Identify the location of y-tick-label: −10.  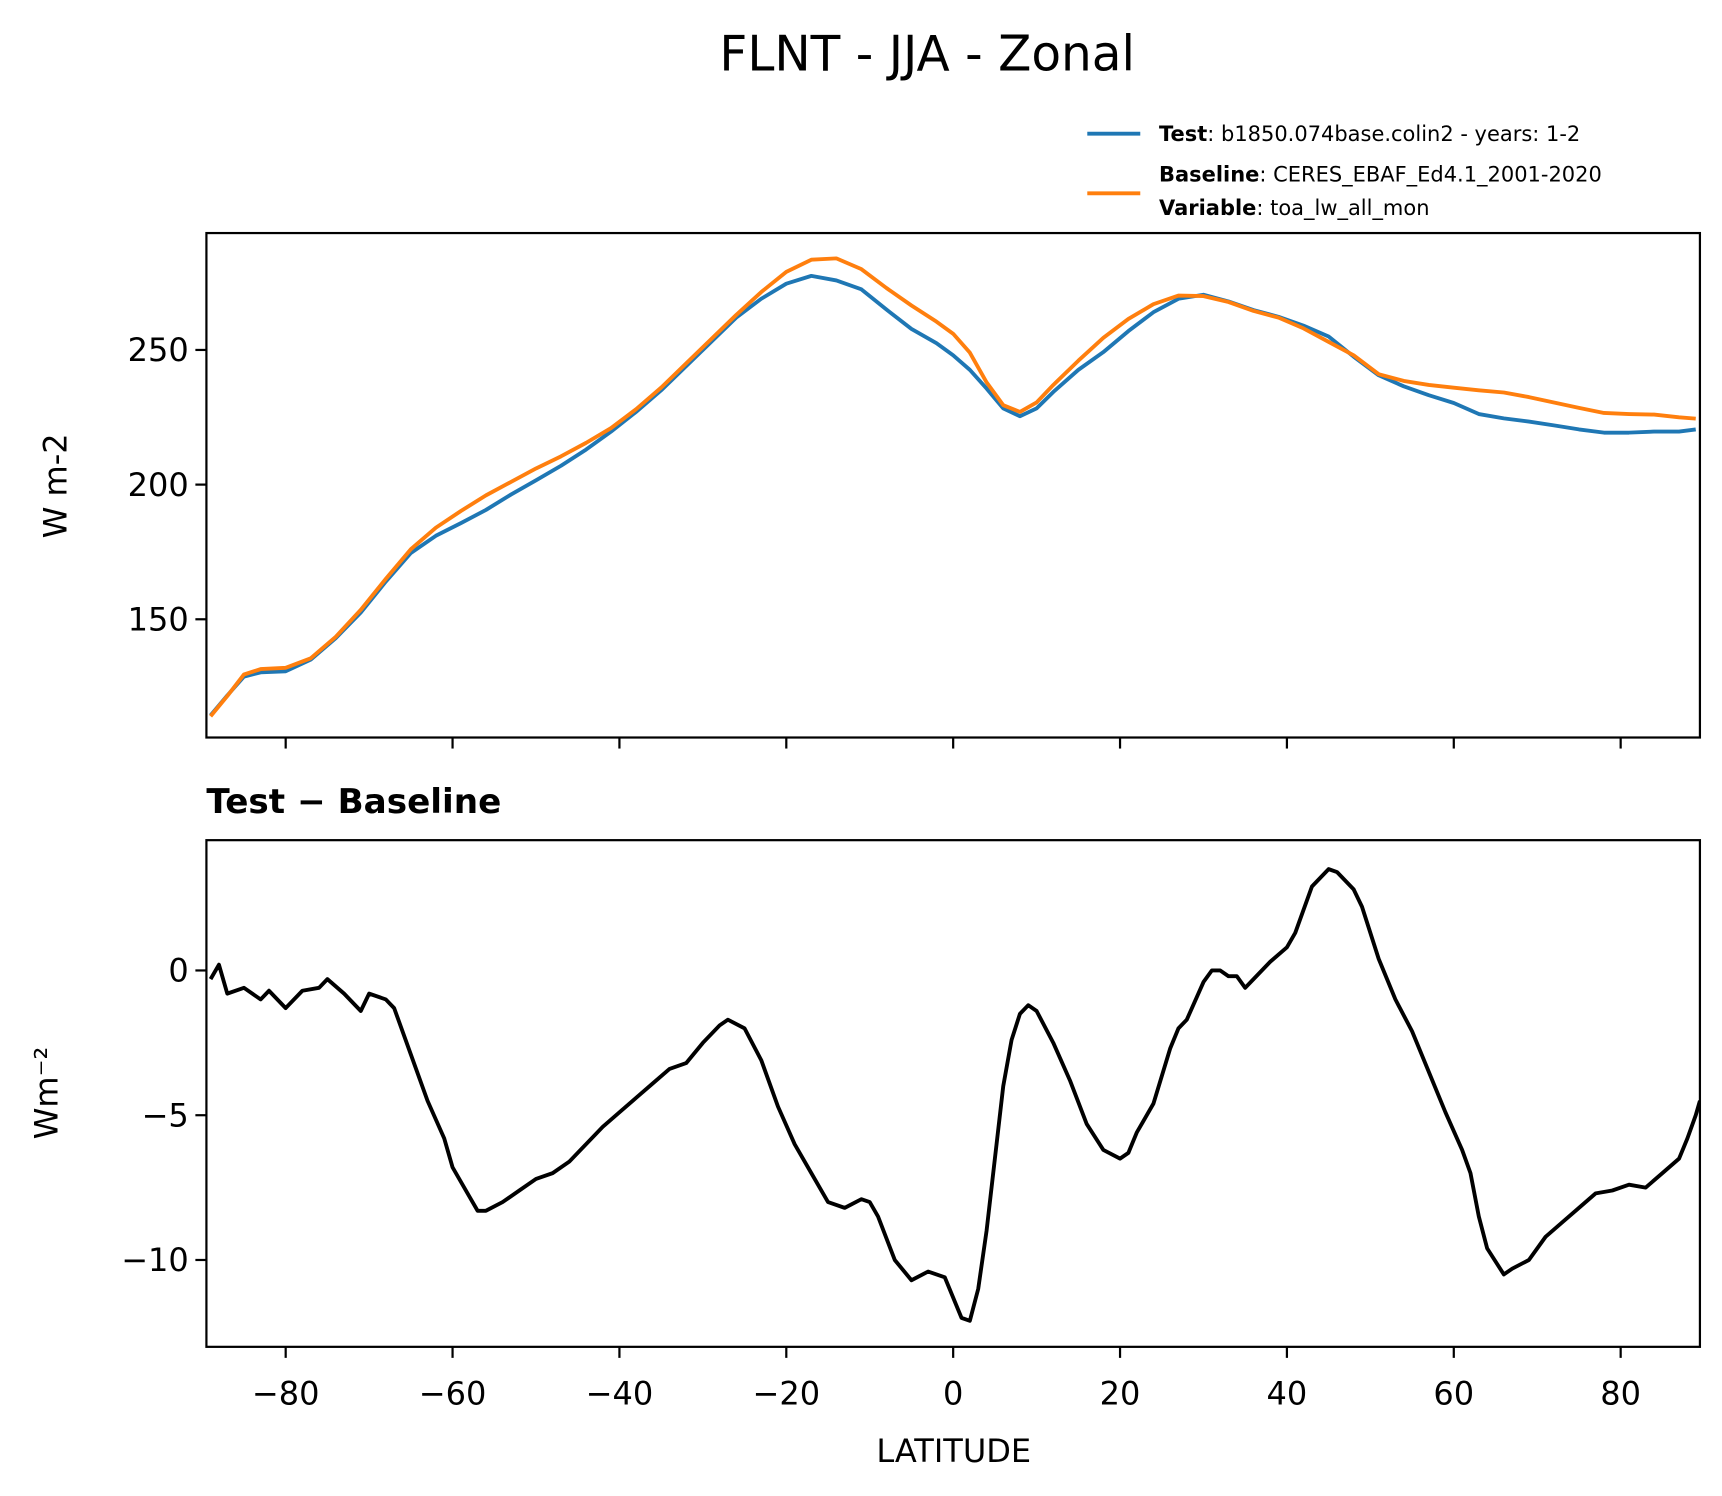
(155, 1260).